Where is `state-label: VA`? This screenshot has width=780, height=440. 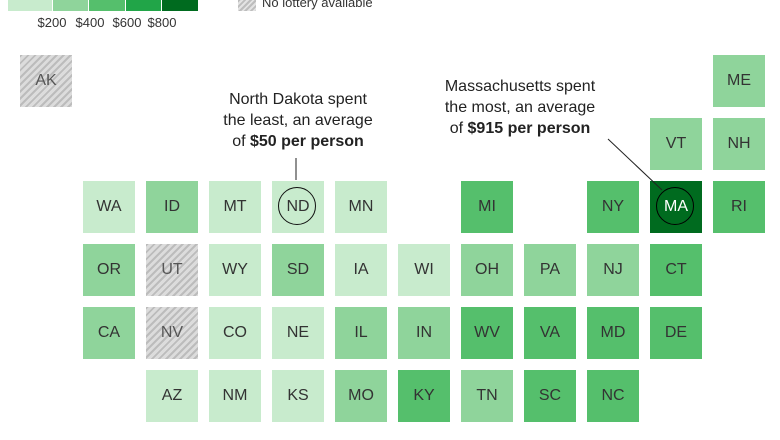 state-label: VA is located at coordinates (550, 332).